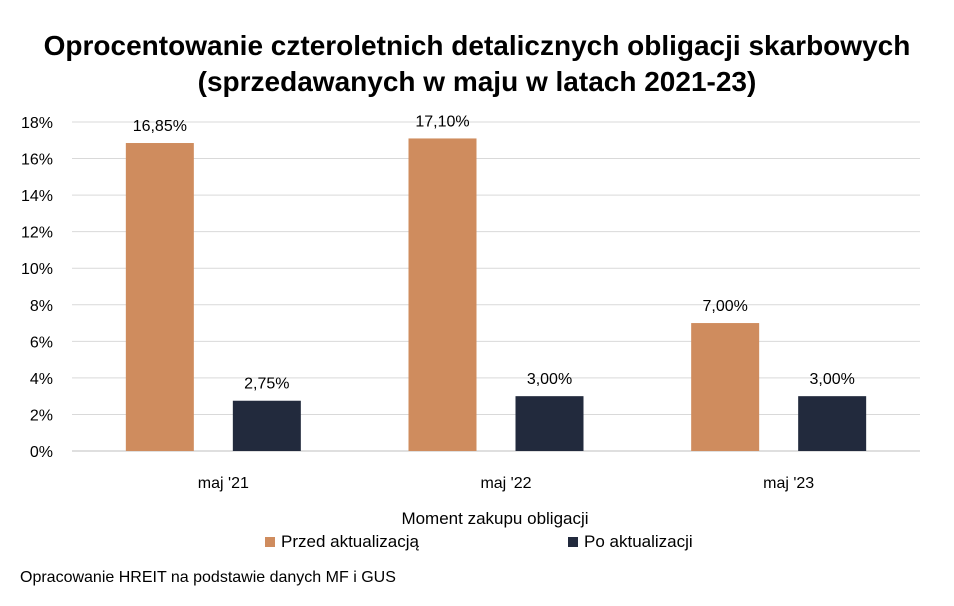 Image resolution: width=954 pixels, height=606 pixels. Describe the element at coordinates (160, 126) in the screenshot. I see `data-label-przed: 16,85%` at that location.